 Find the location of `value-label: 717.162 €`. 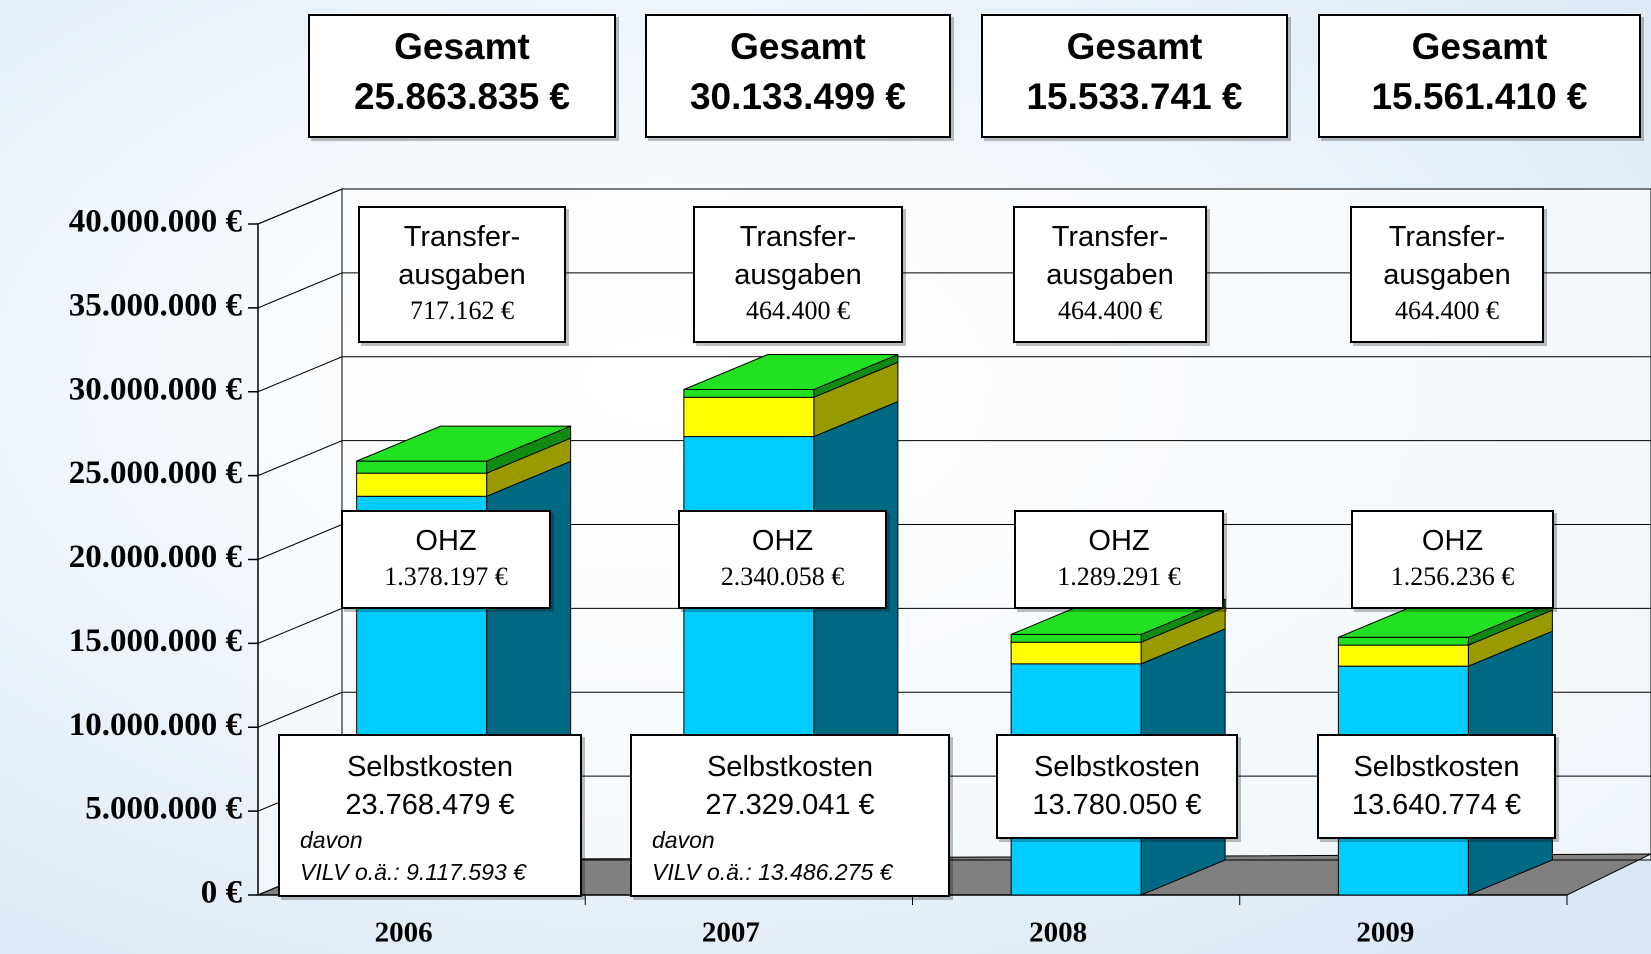

value-label: 717.162 € is located at coordinates (462, 310).